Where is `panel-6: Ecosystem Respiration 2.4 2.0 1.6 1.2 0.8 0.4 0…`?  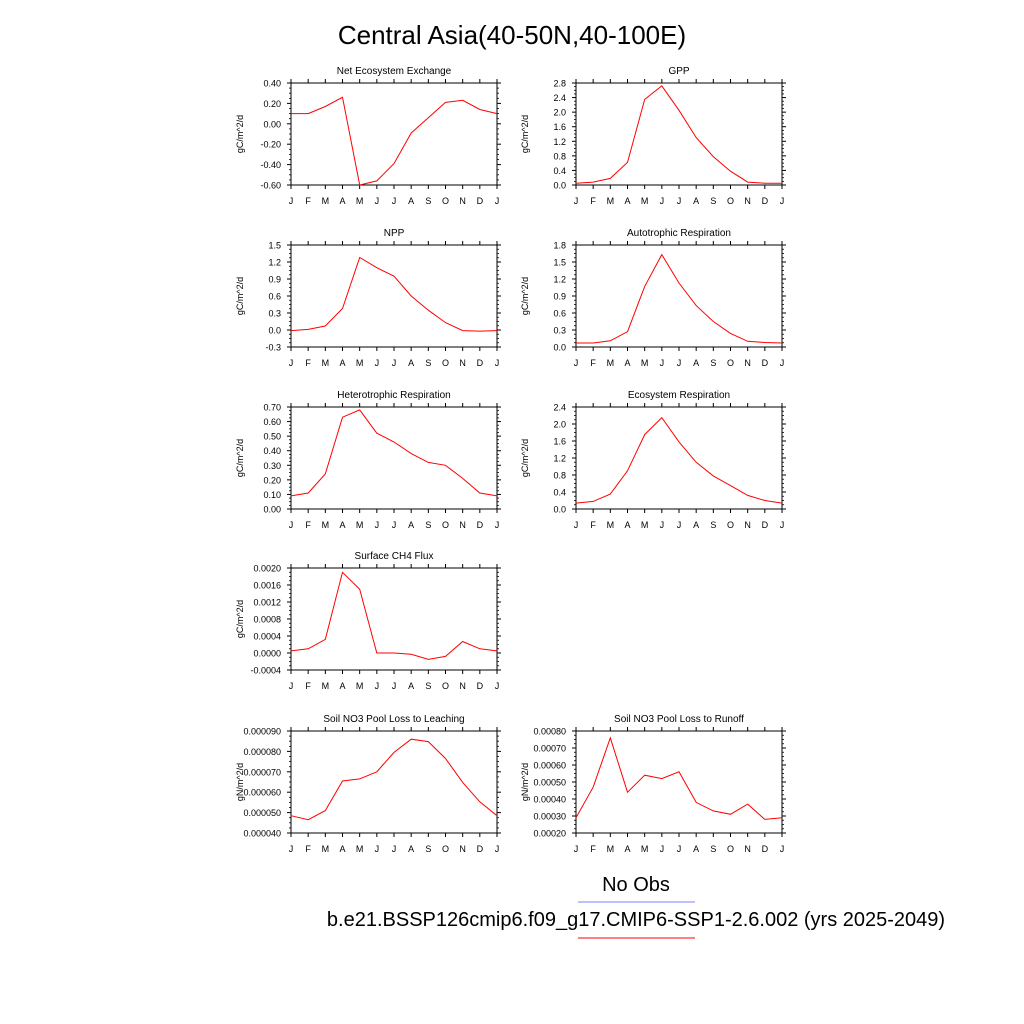
panel-6: Ecosystem Respiration 2.4 2.0 1.6 1.2 0.8 0.4 0… is located at coordinates (653, 460).